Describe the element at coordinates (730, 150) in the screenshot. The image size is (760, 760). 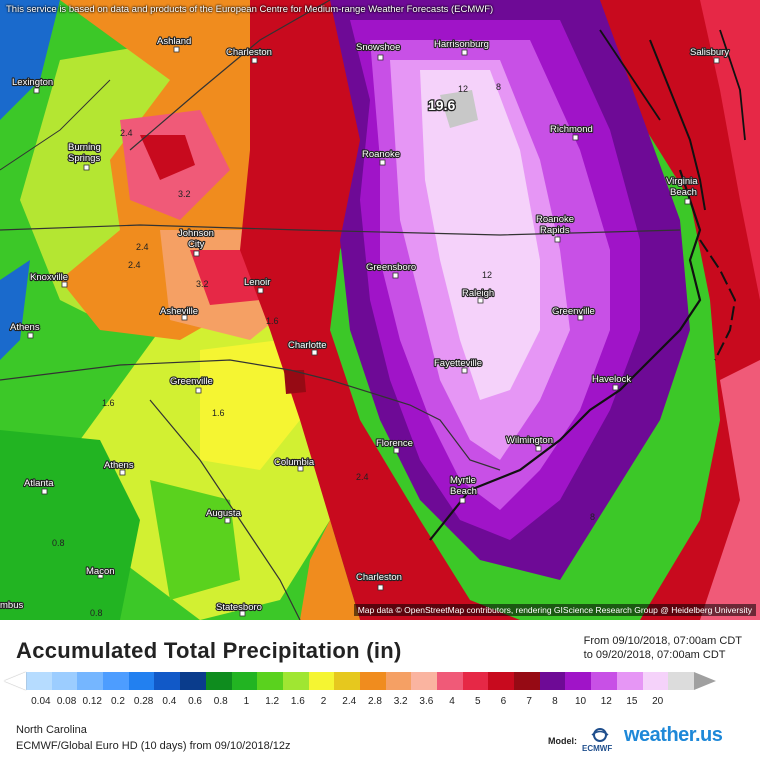
I see `field-5-east` at that location.